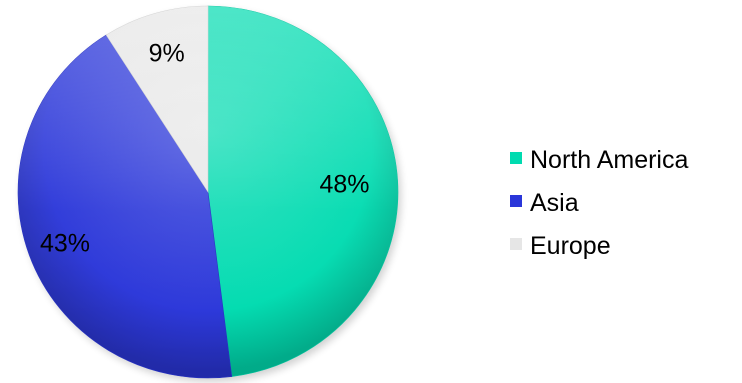  What do you see at coordinates (554, 203) in the screenshot?
I see `legend-label-asia: Asia` at bounding box center [554, 203].